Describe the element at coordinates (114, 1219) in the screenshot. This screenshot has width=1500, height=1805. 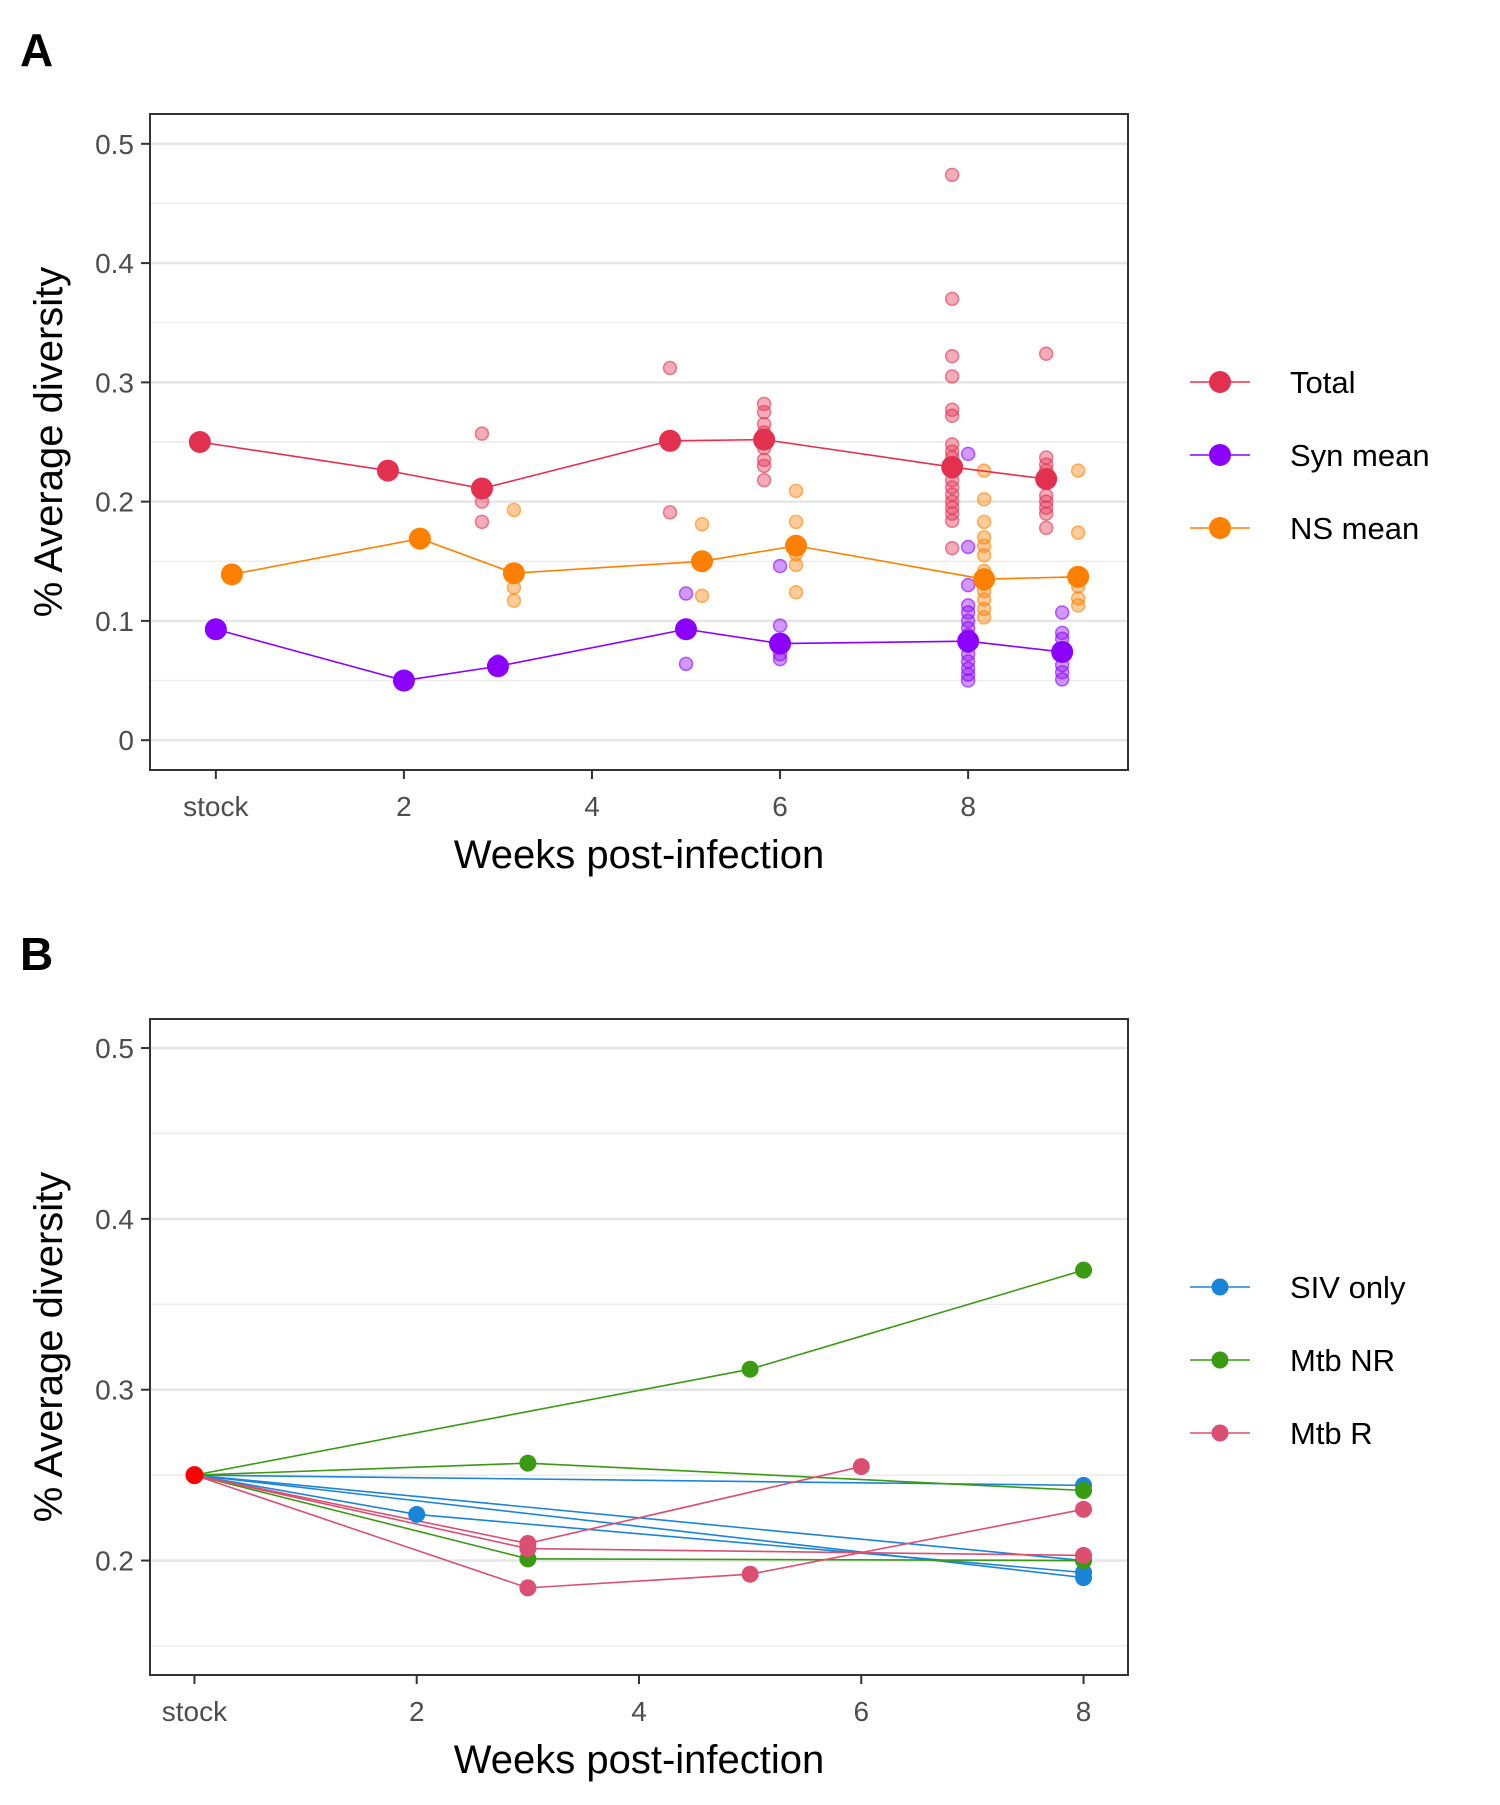
I see `y-tick-label: 0.4` at that location.